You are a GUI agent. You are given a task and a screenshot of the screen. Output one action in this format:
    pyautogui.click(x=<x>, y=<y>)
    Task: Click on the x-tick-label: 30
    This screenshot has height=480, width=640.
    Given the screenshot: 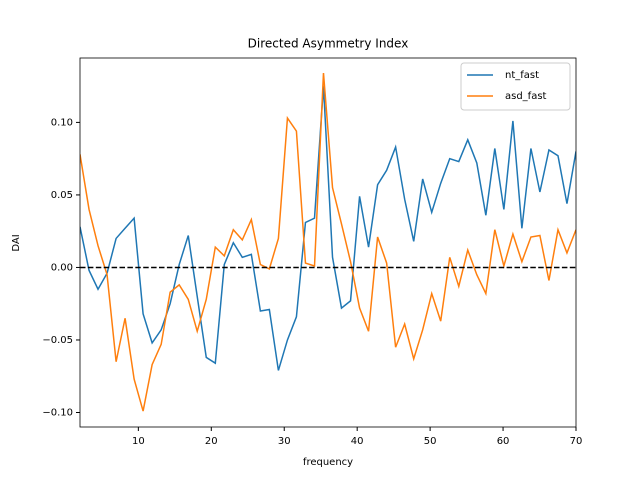 What is the action you would take?
    pyautogui.click(x=284, y=441)
    